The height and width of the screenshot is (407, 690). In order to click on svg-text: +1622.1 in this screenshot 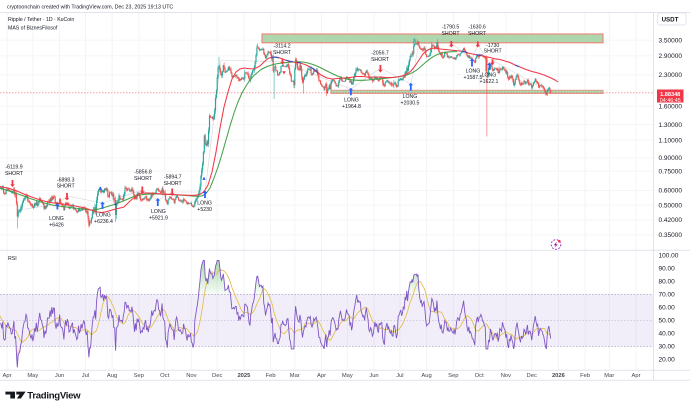, I will do `click(489, 82)`.